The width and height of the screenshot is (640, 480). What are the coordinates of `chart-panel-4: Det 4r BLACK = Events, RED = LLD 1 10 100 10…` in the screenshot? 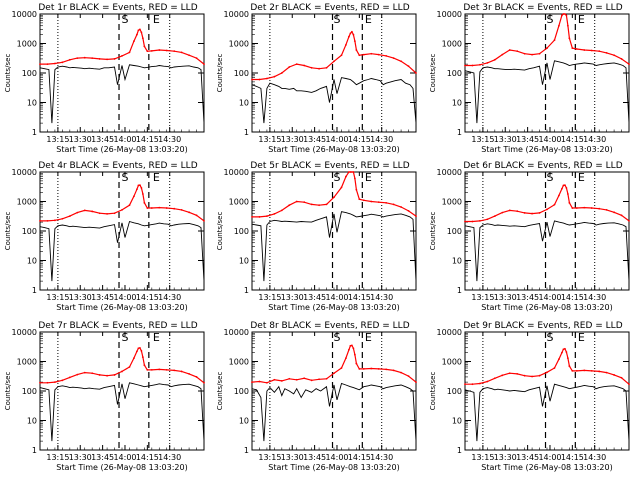 It's located at (104, 236).